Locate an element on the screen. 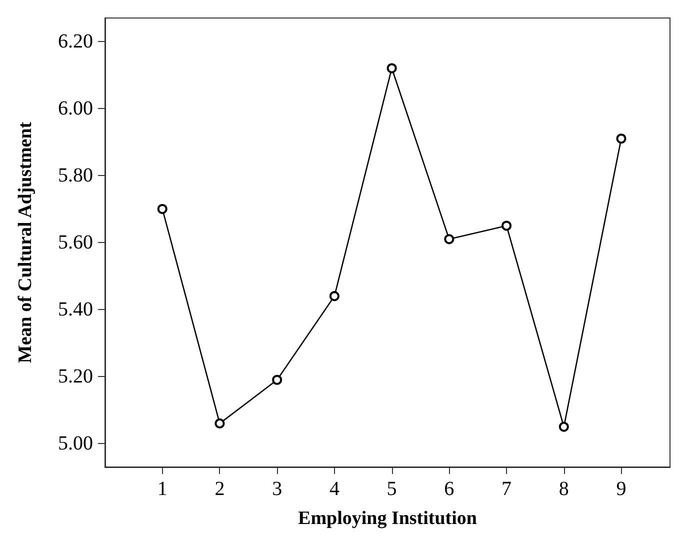  x-tick-label: 2 is located at coordinates (219, 489).